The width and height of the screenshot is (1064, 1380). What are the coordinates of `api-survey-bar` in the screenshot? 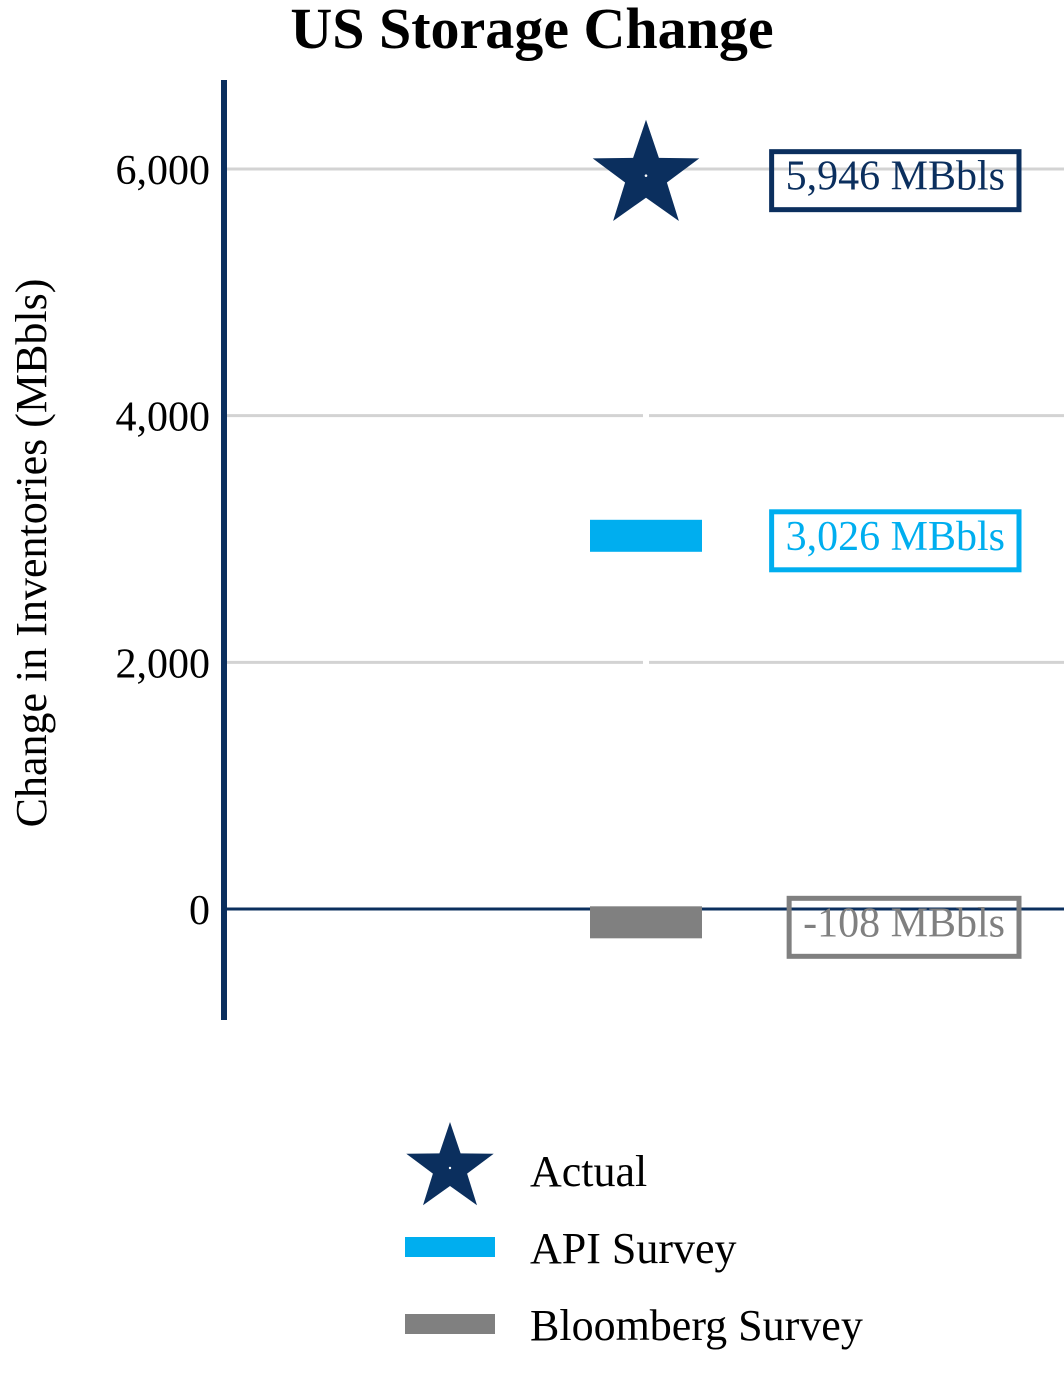 It's located at (646, 535).